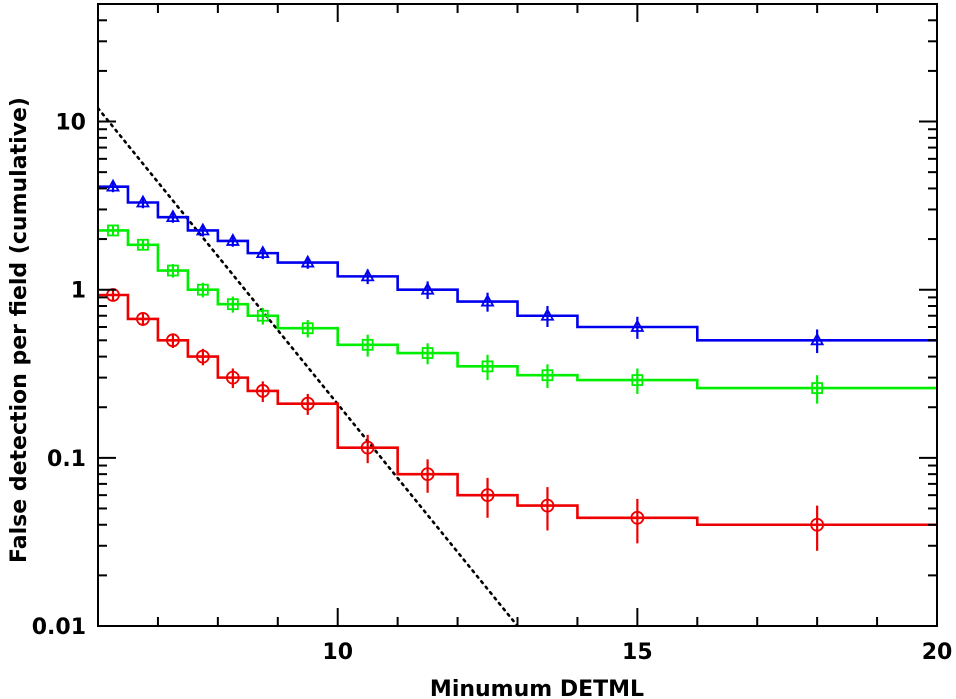  Describe the element at coordinates (78, 291) in the screenshot. I see `y-tick-label: 1` at that location.